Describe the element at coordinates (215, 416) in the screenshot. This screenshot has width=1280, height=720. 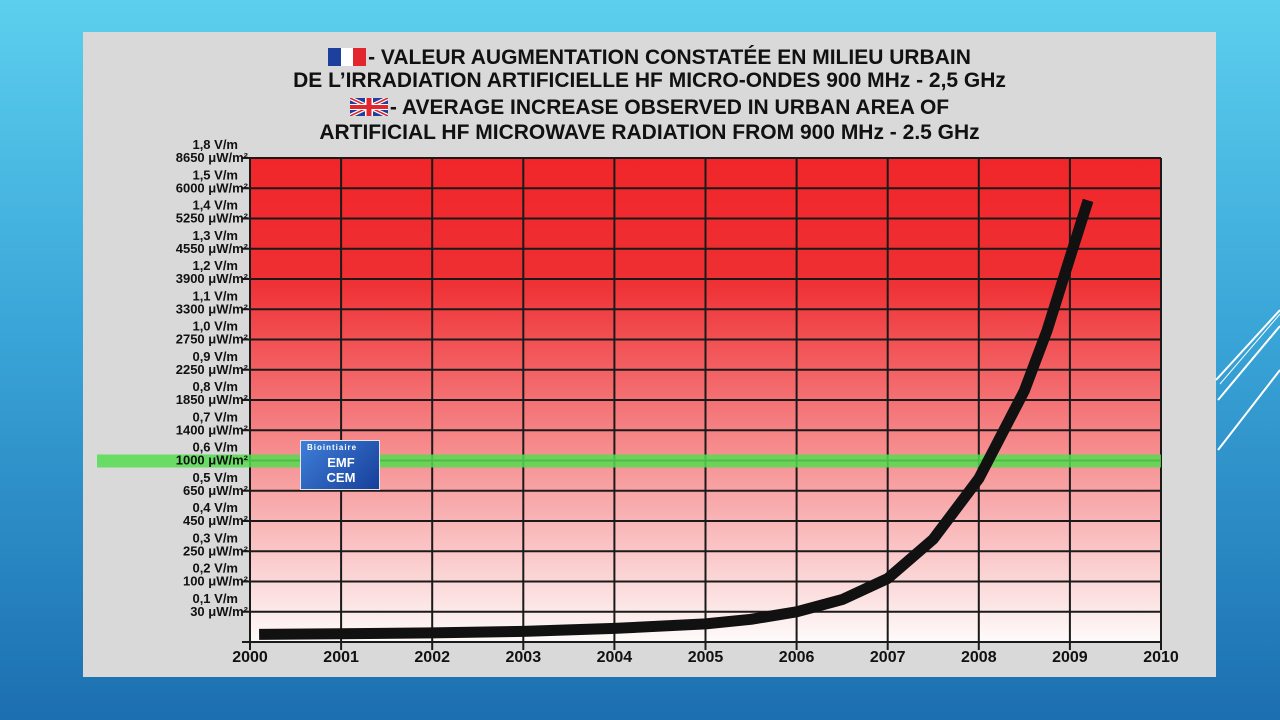
I see `y-tick-field: 0,7 V/m` at that location.